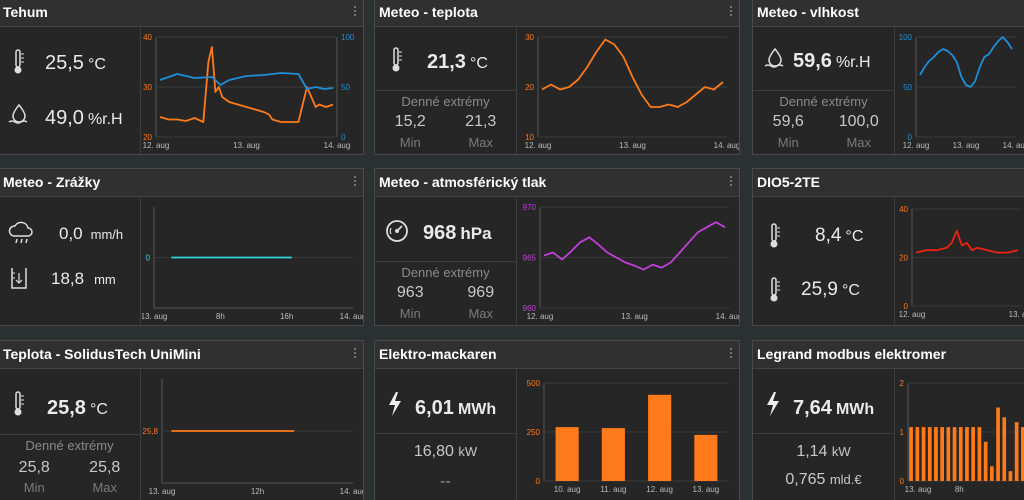 The width and height of the screenshot is (1024, 500). I want to click on min-value: 963, so click(410, 292).